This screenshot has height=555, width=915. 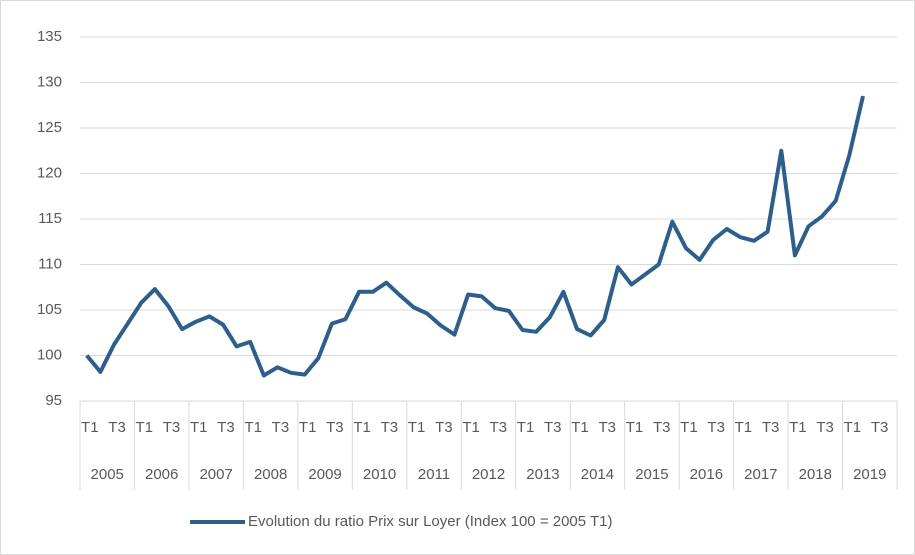 I want to click on group-label: 2017, so click(x=760, y=474).